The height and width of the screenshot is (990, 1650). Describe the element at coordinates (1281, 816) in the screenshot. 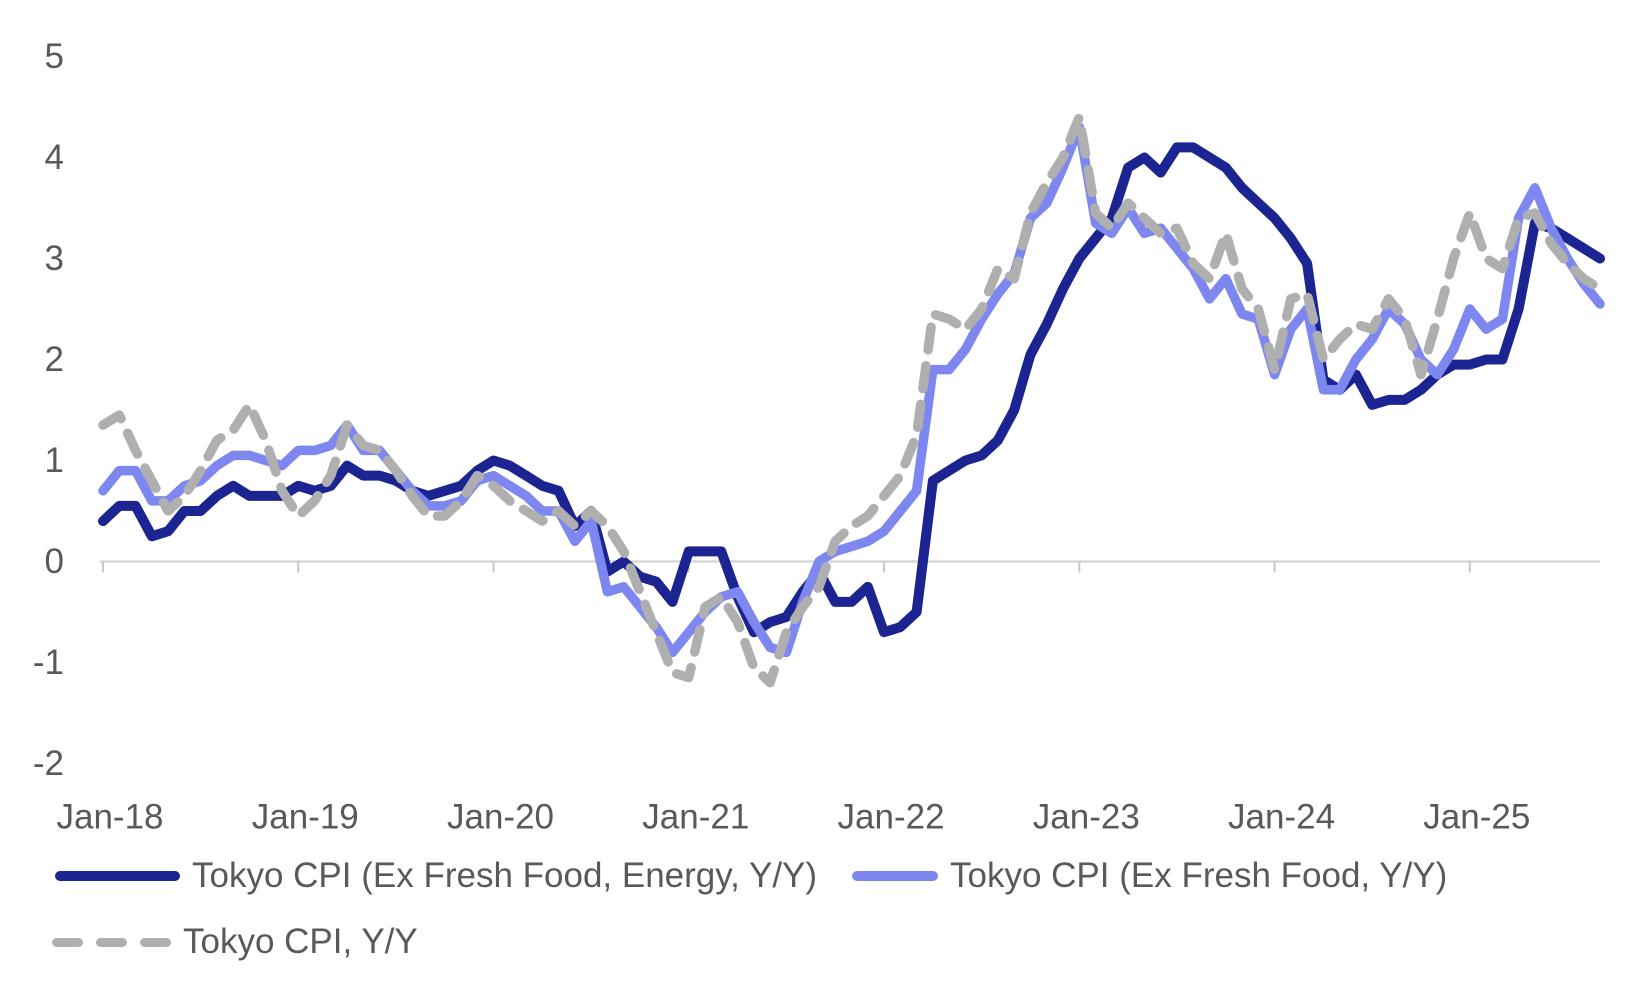

I see `x-axis-label: Jan-24` at that location.